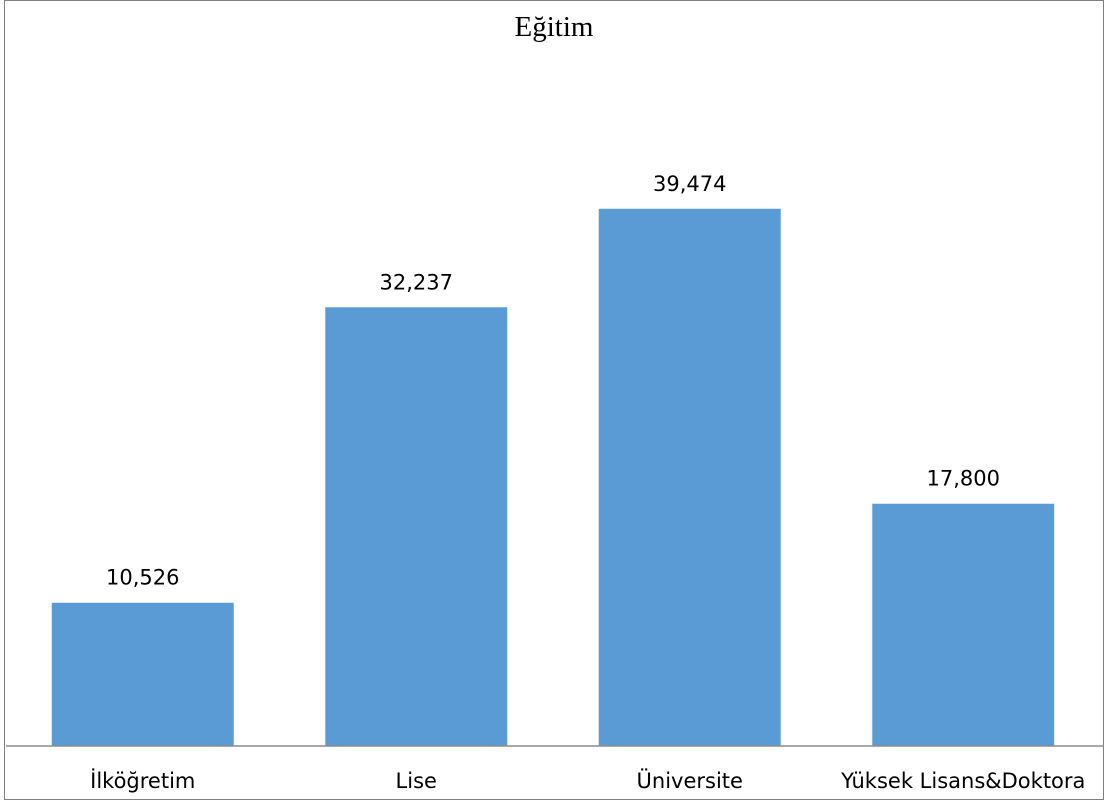 The height and width of the screenshot is (802, 1107). What do you see at coordinates (690, 780) in the screenshot?
I see `x-tick-label-2: Üniversite` at bounding box center [690, 780].